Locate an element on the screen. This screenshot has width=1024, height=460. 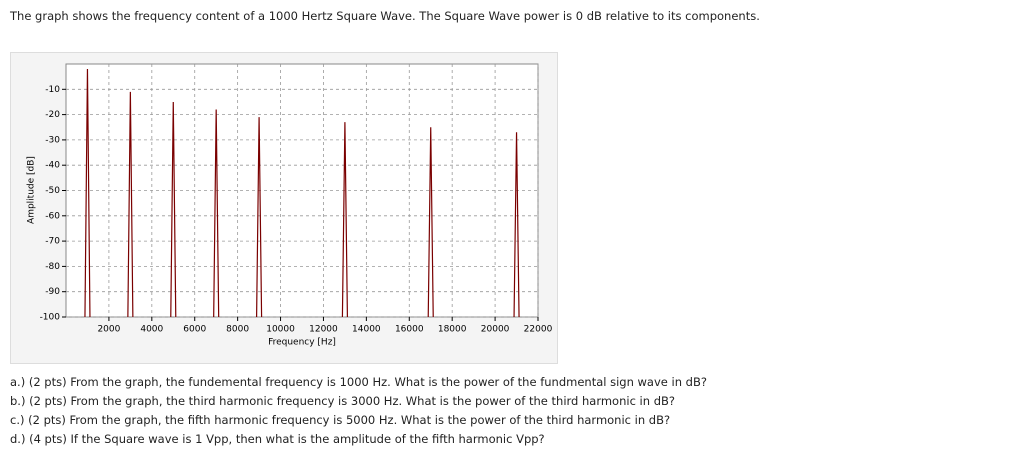
y-tick-label: -90 is located at coordinates (52, 292).